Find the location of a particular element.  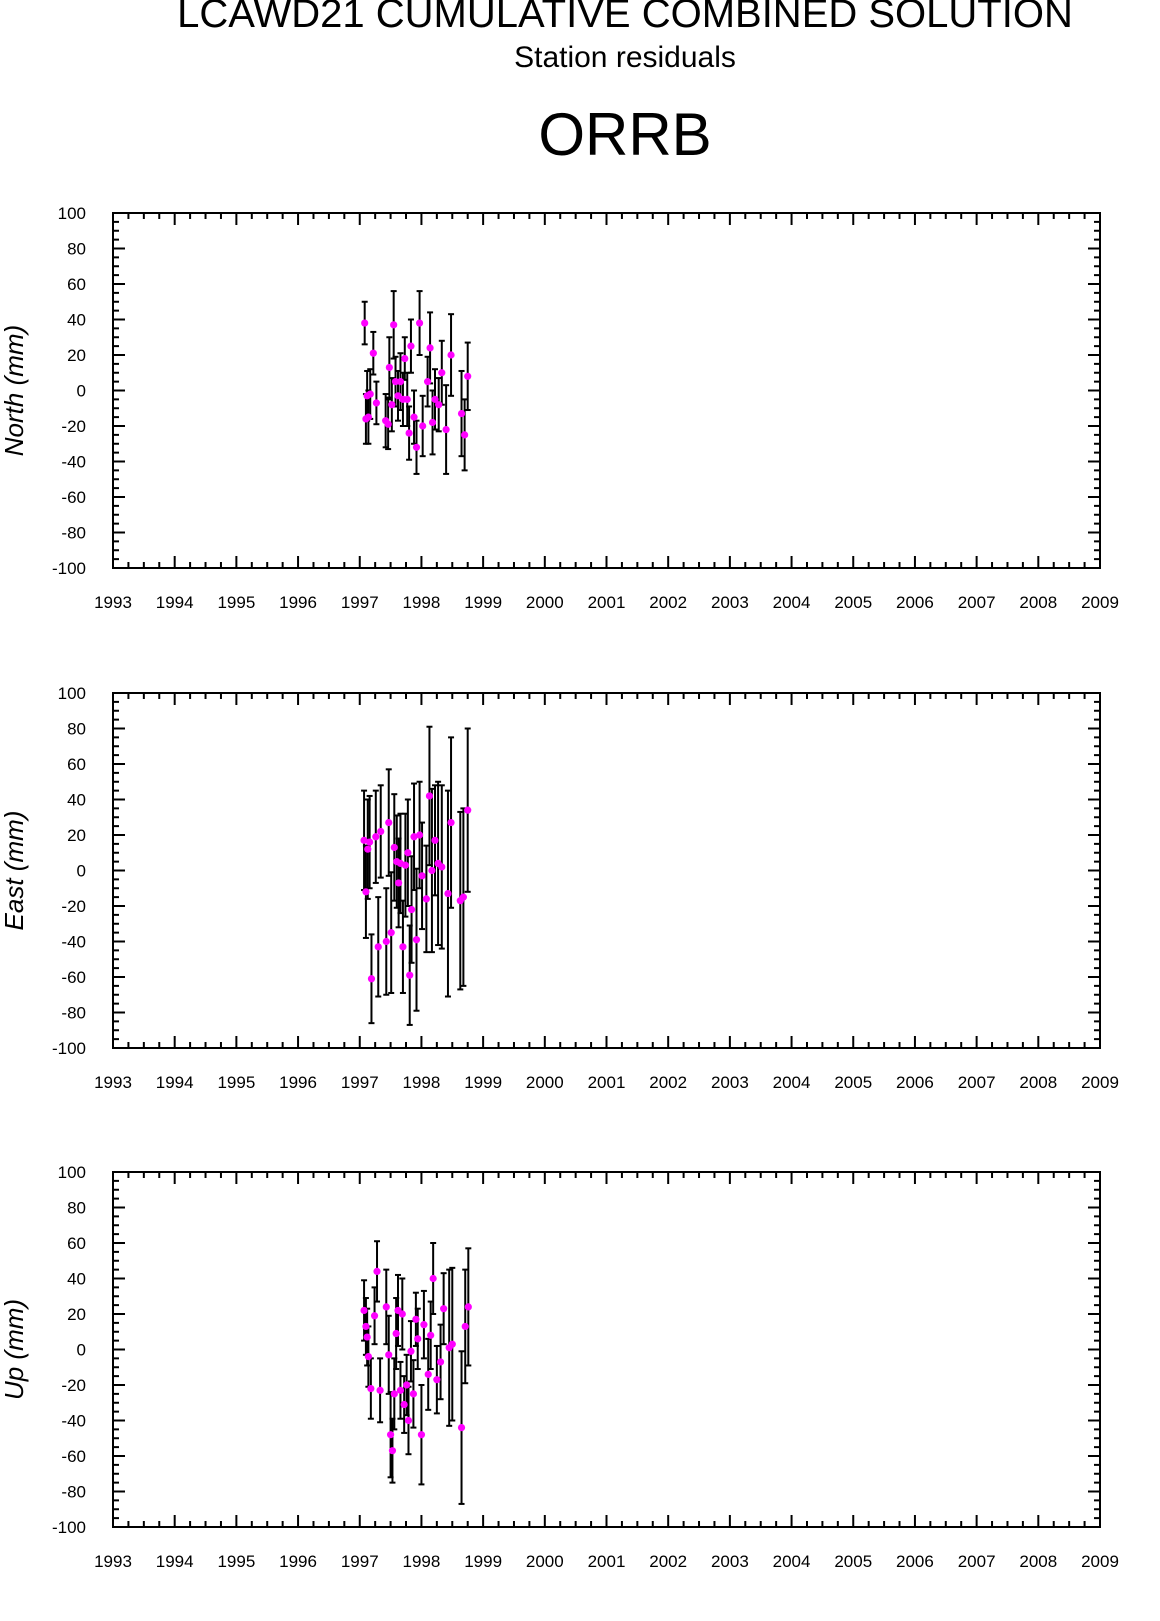

panel3-y-tick-label: -40 is located at coordinates (73, 1421).